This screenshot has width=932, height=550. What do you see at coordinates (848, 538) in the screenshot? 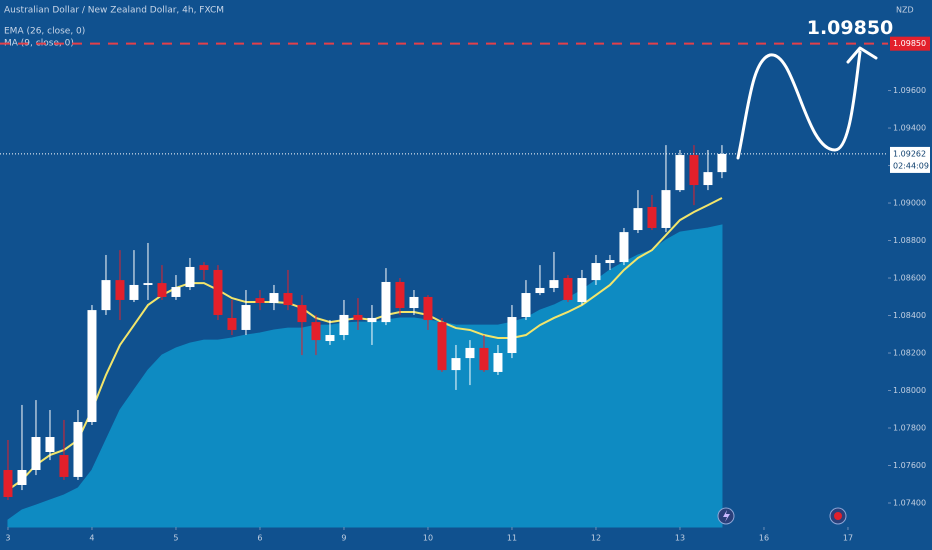
I see `x-tick-label: 17` at bounding box center [848, 538].